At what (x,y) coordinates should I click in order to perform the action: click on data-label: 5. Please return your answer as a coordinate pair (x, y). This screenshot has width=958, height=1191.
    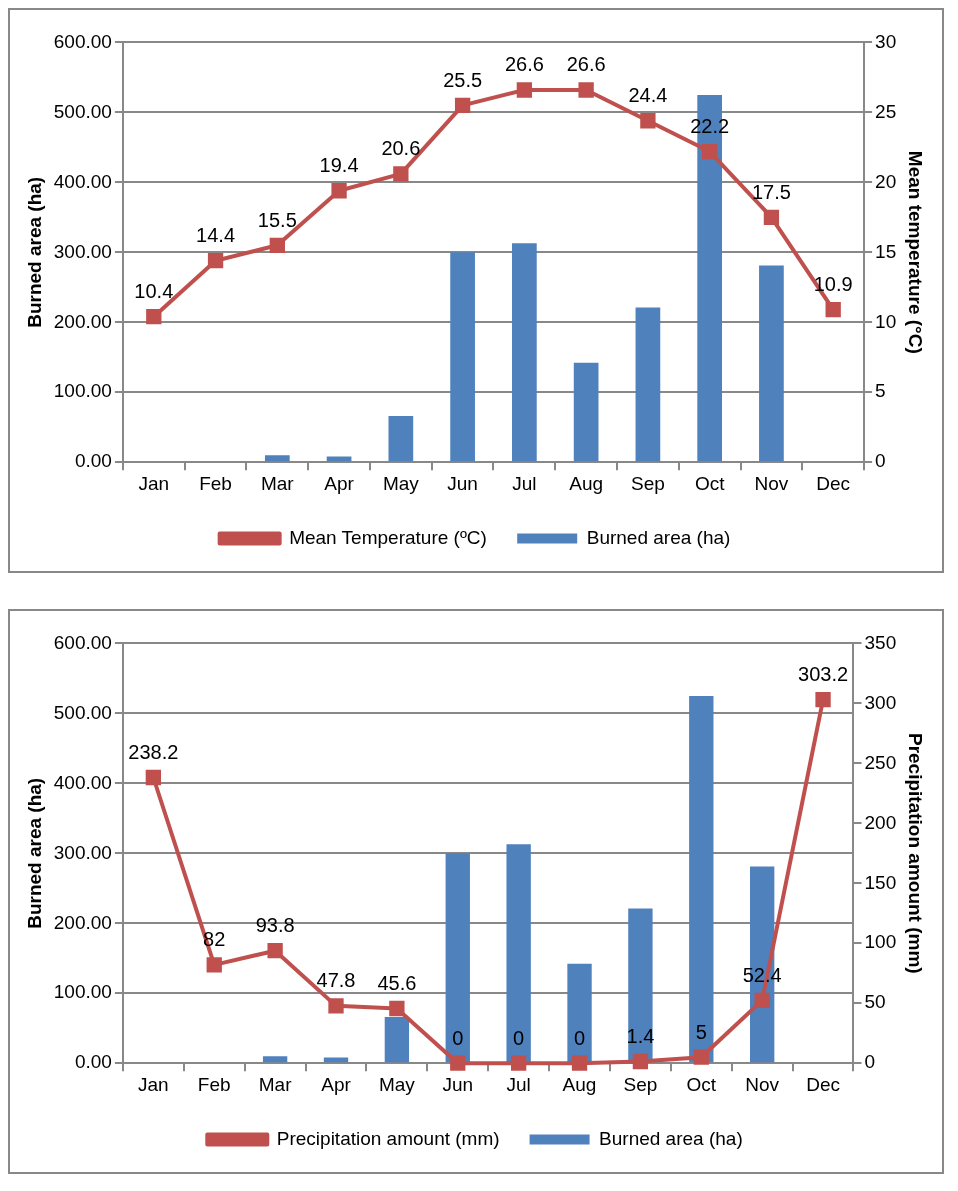
    Looking at the image, I should click on (701, 1031).